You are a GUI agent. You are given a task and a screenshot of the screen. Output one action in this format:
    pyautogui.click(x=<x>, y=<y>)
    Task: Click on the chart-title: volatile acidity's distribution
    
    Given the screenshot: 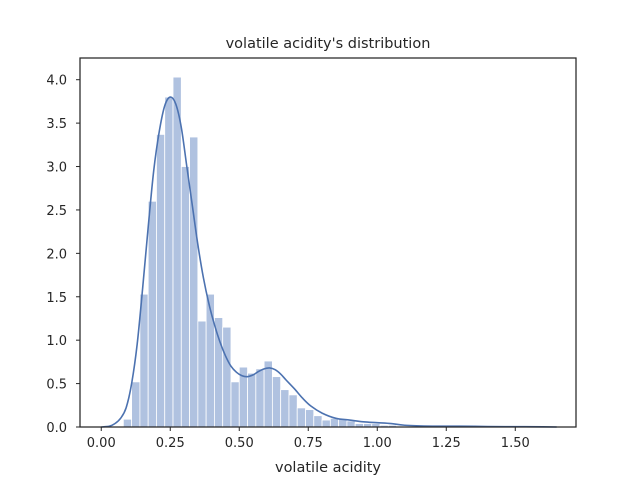 What is the action you would take?
    pyautogui.click(x=328, y=44)
    